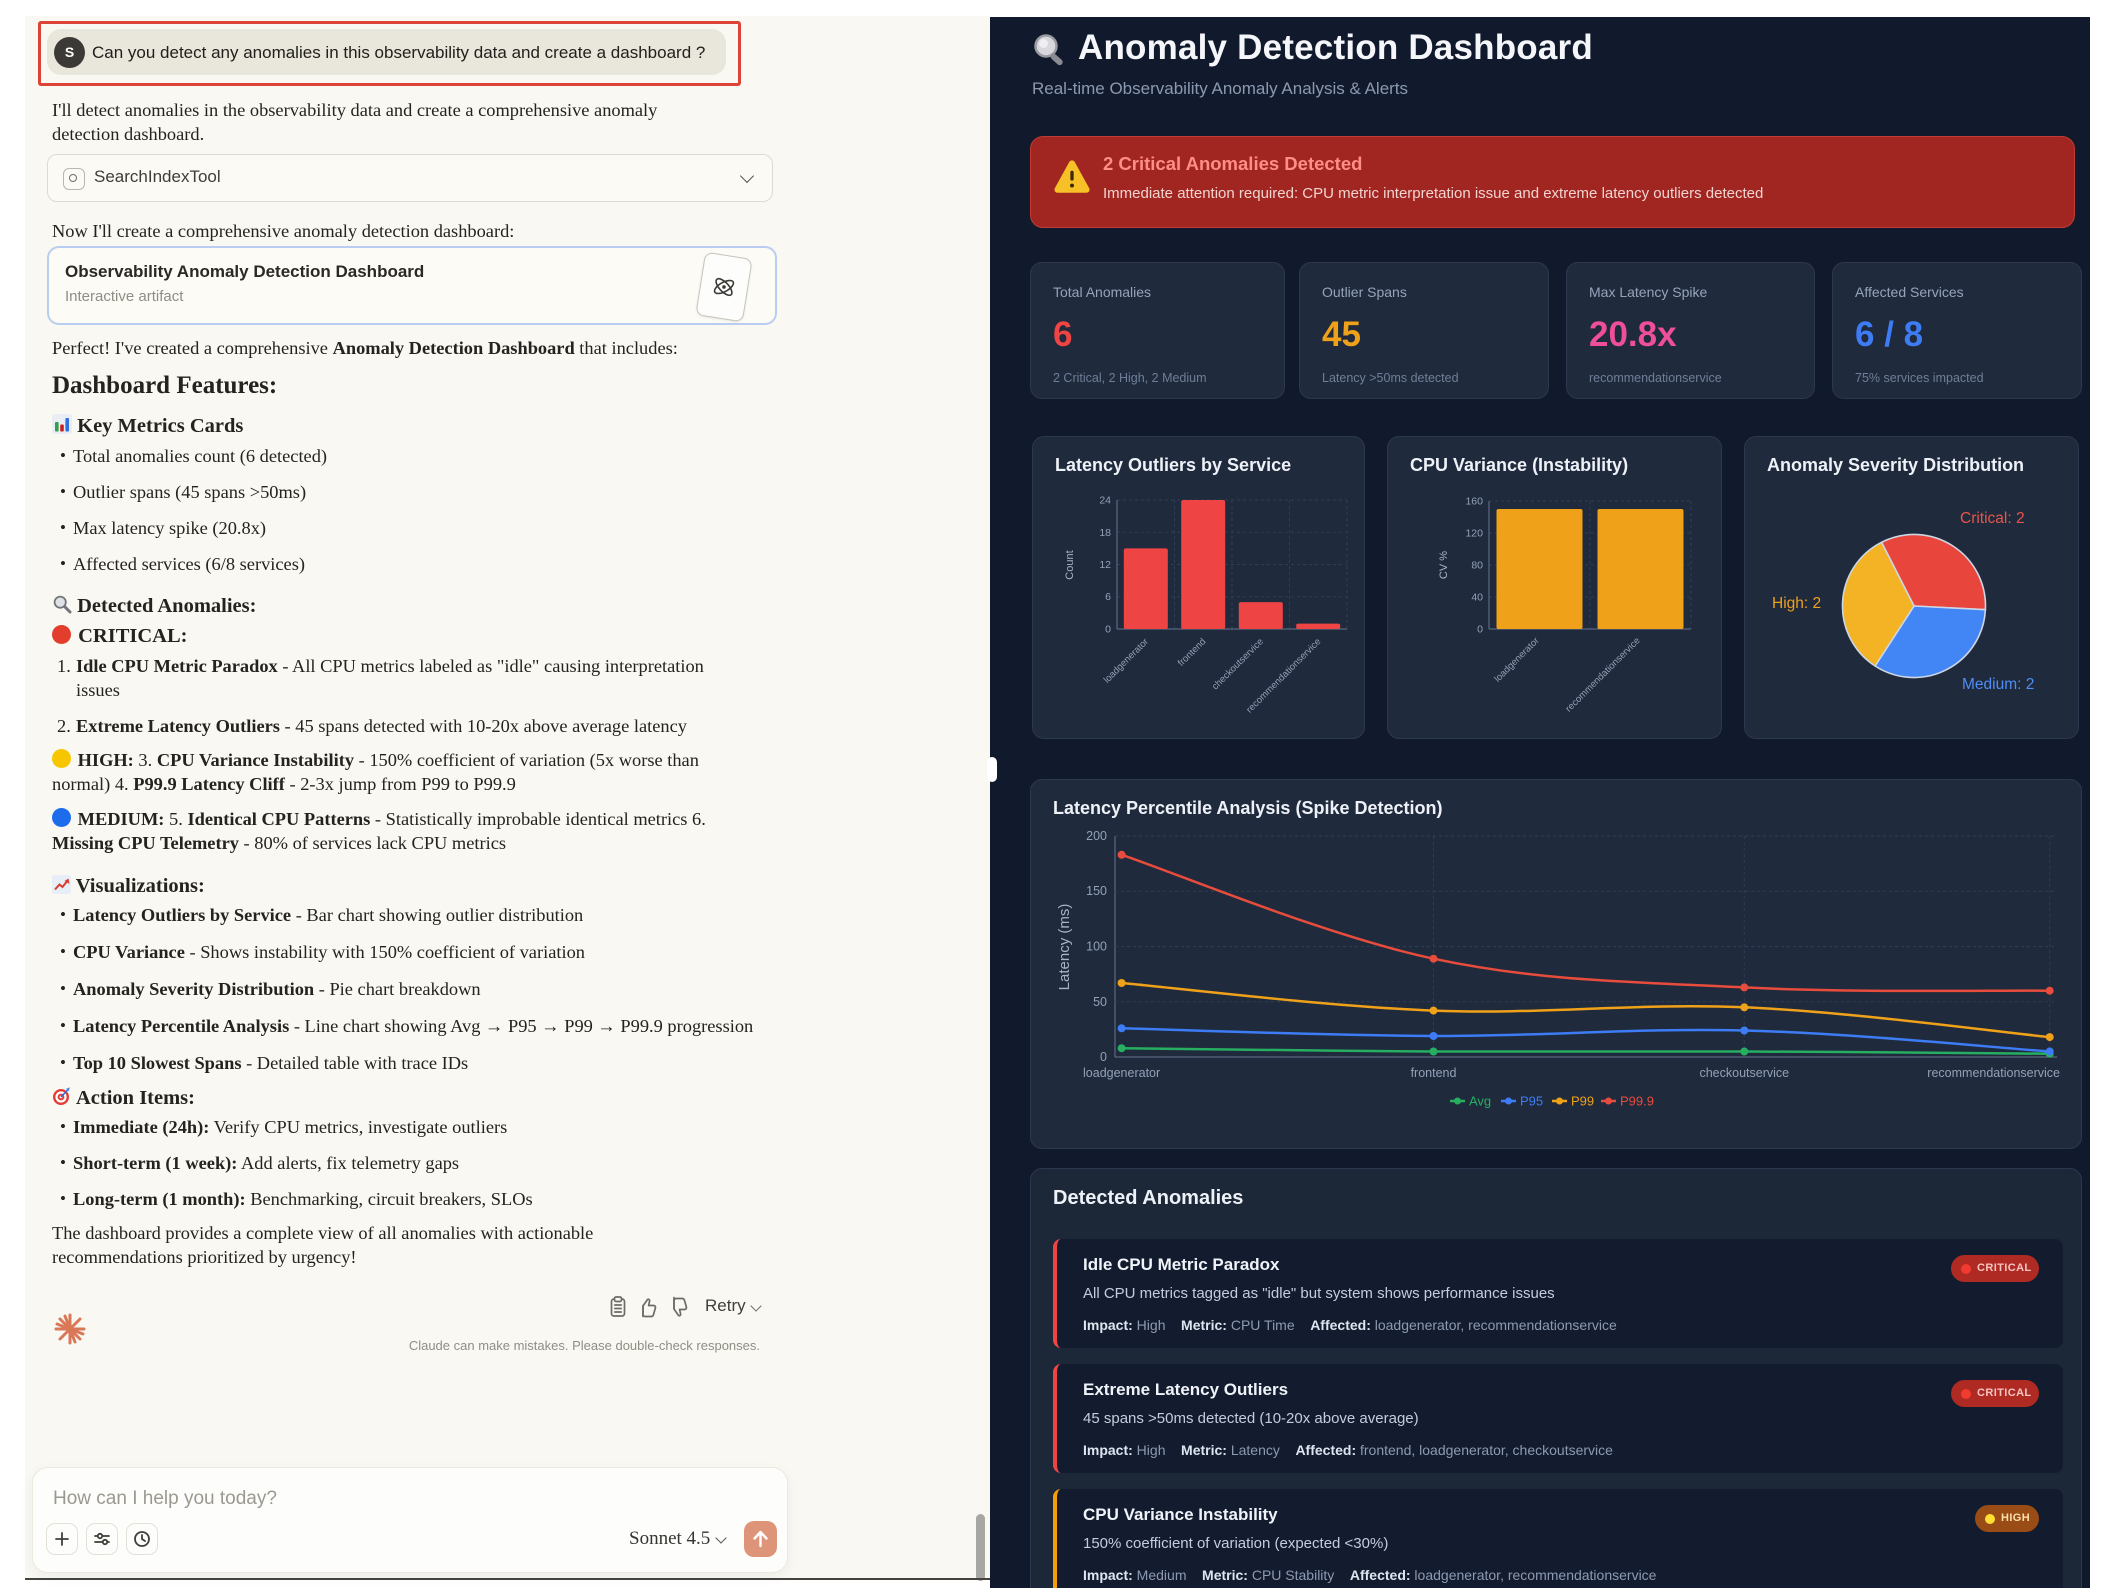  I want to click on svg-text: 150, so click(1096, 891).